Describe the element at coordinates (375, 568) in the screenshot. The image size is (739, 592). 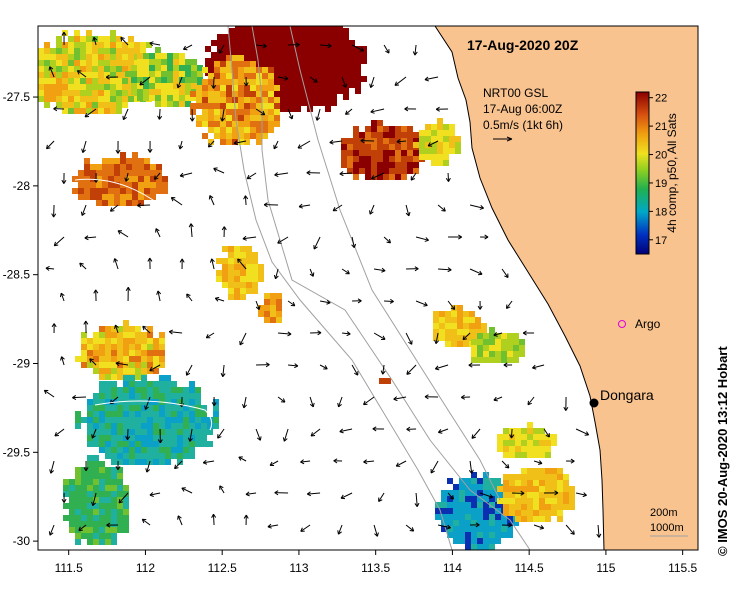
I see `x-tick-label: 113.5` at that location.